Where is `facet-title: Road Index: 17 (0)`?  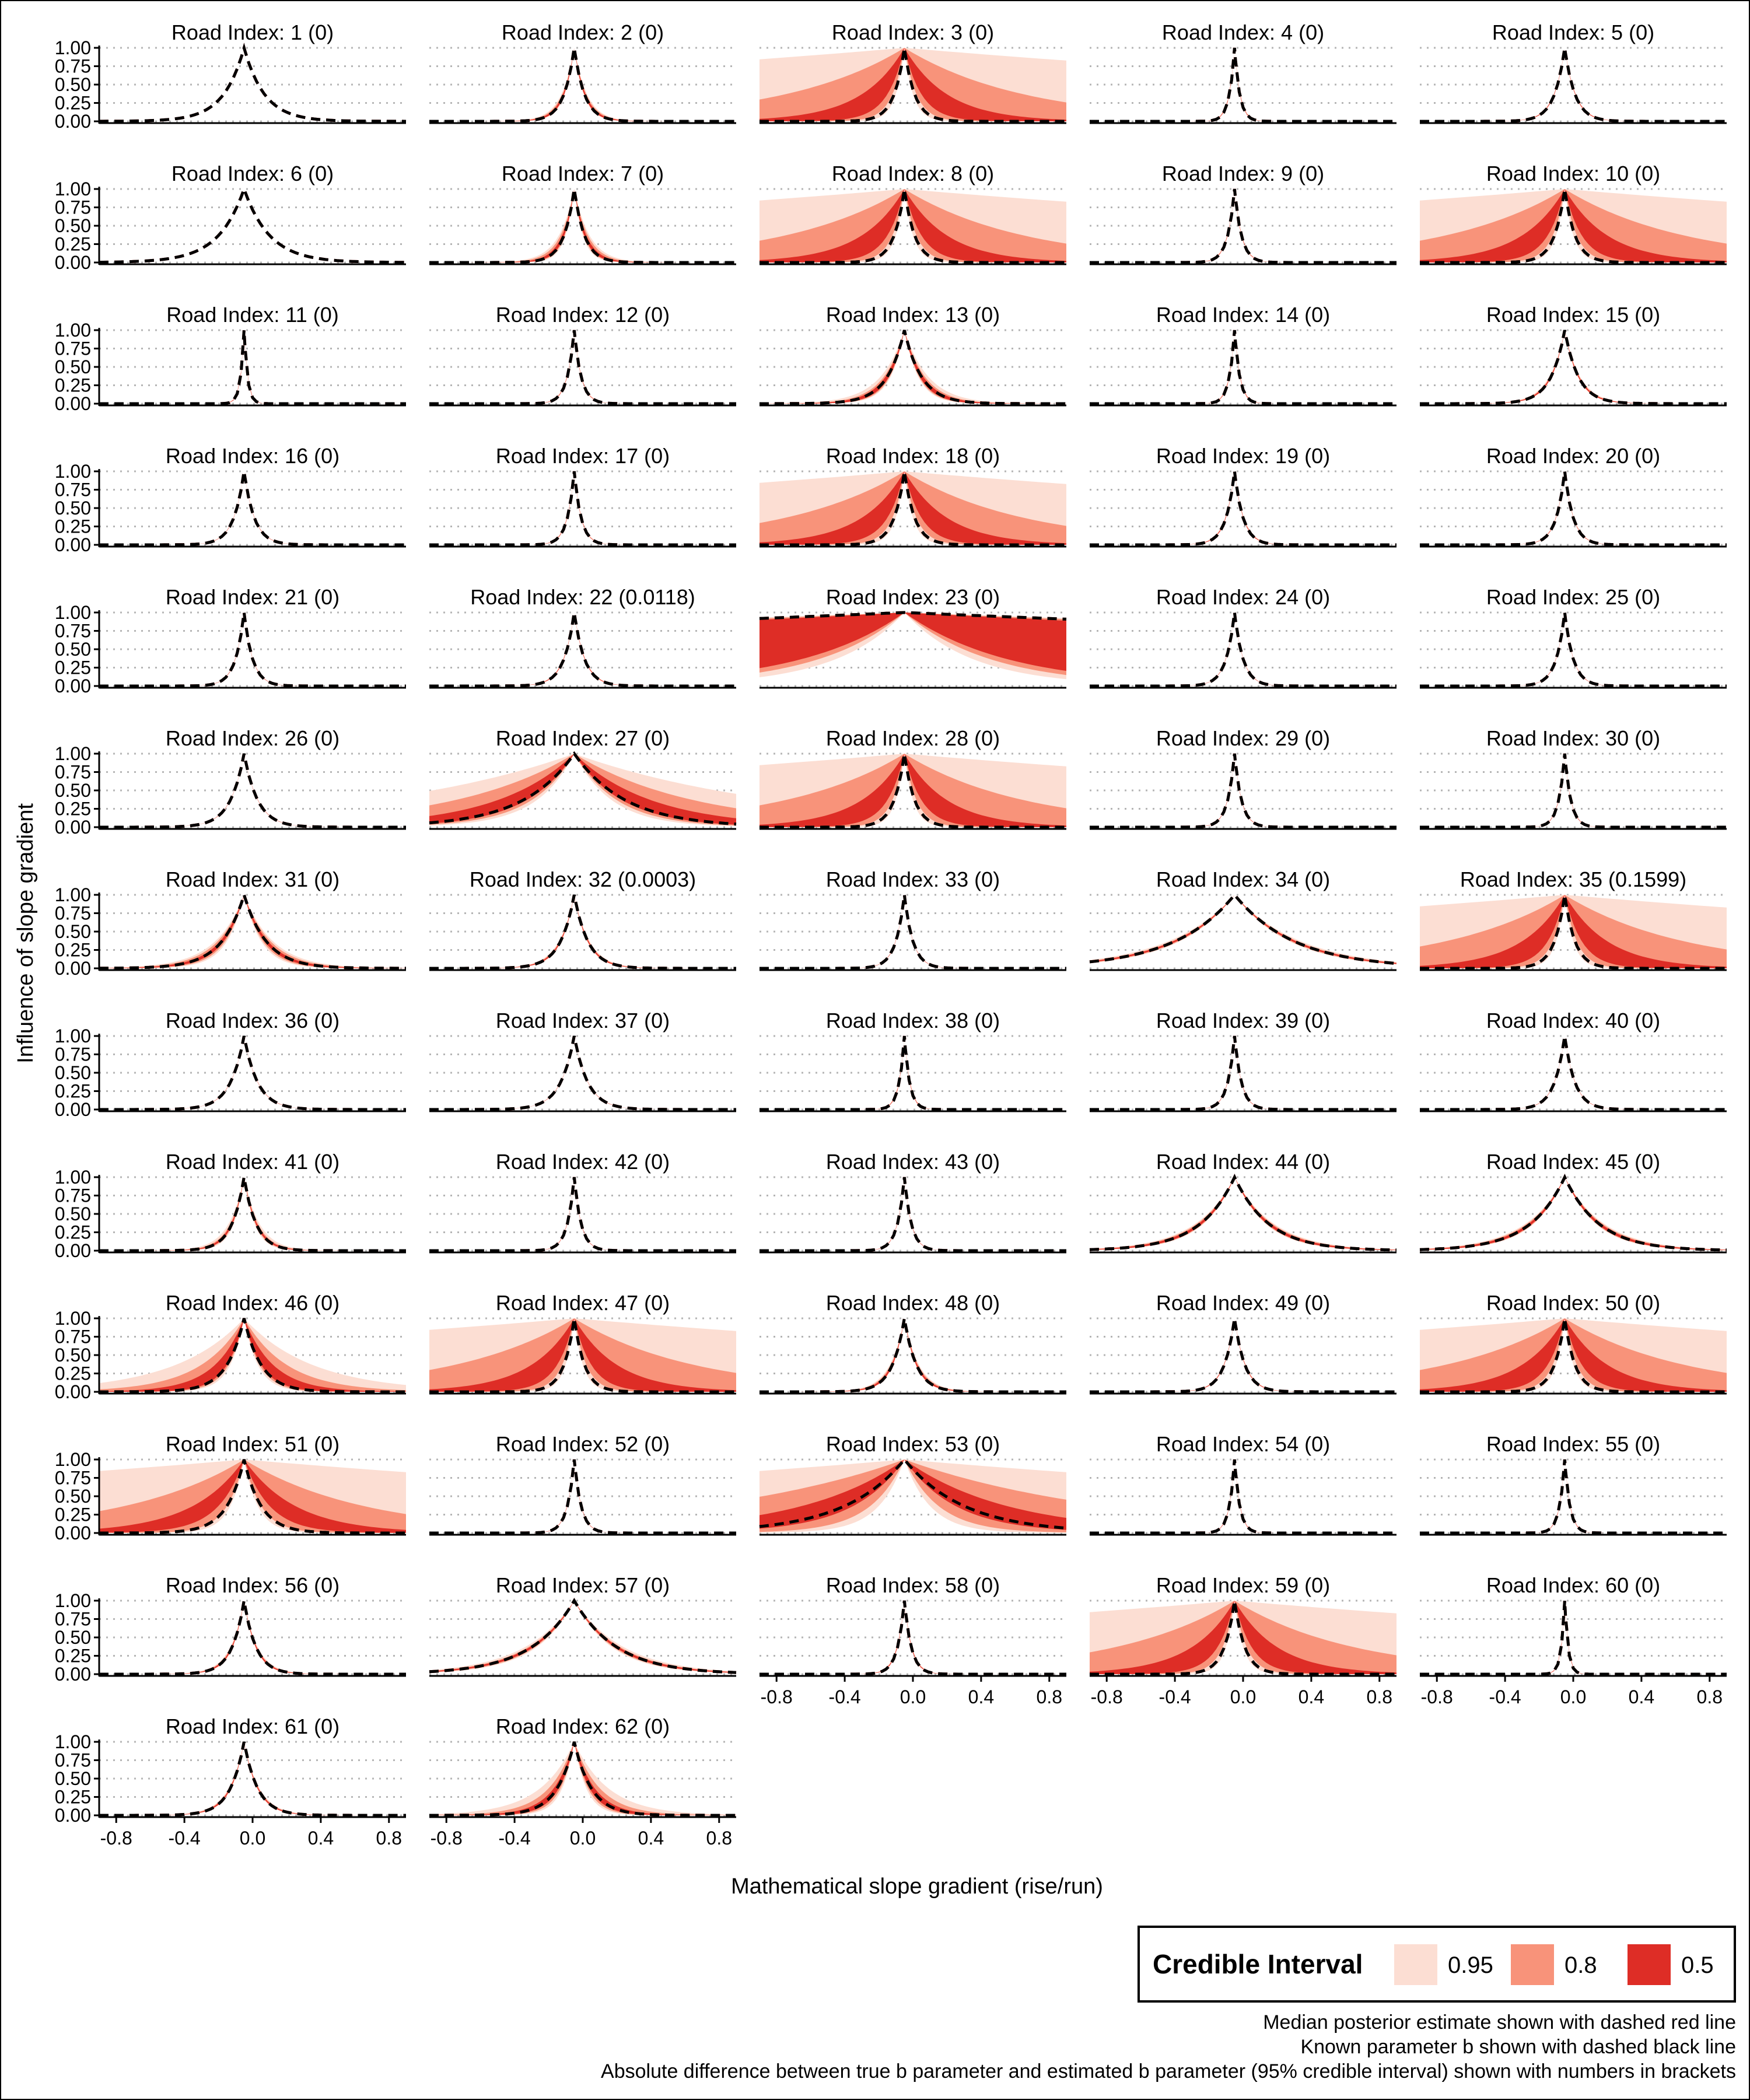
facet-title: Road Index: 17 (0) is located at coordinates (583, 456).